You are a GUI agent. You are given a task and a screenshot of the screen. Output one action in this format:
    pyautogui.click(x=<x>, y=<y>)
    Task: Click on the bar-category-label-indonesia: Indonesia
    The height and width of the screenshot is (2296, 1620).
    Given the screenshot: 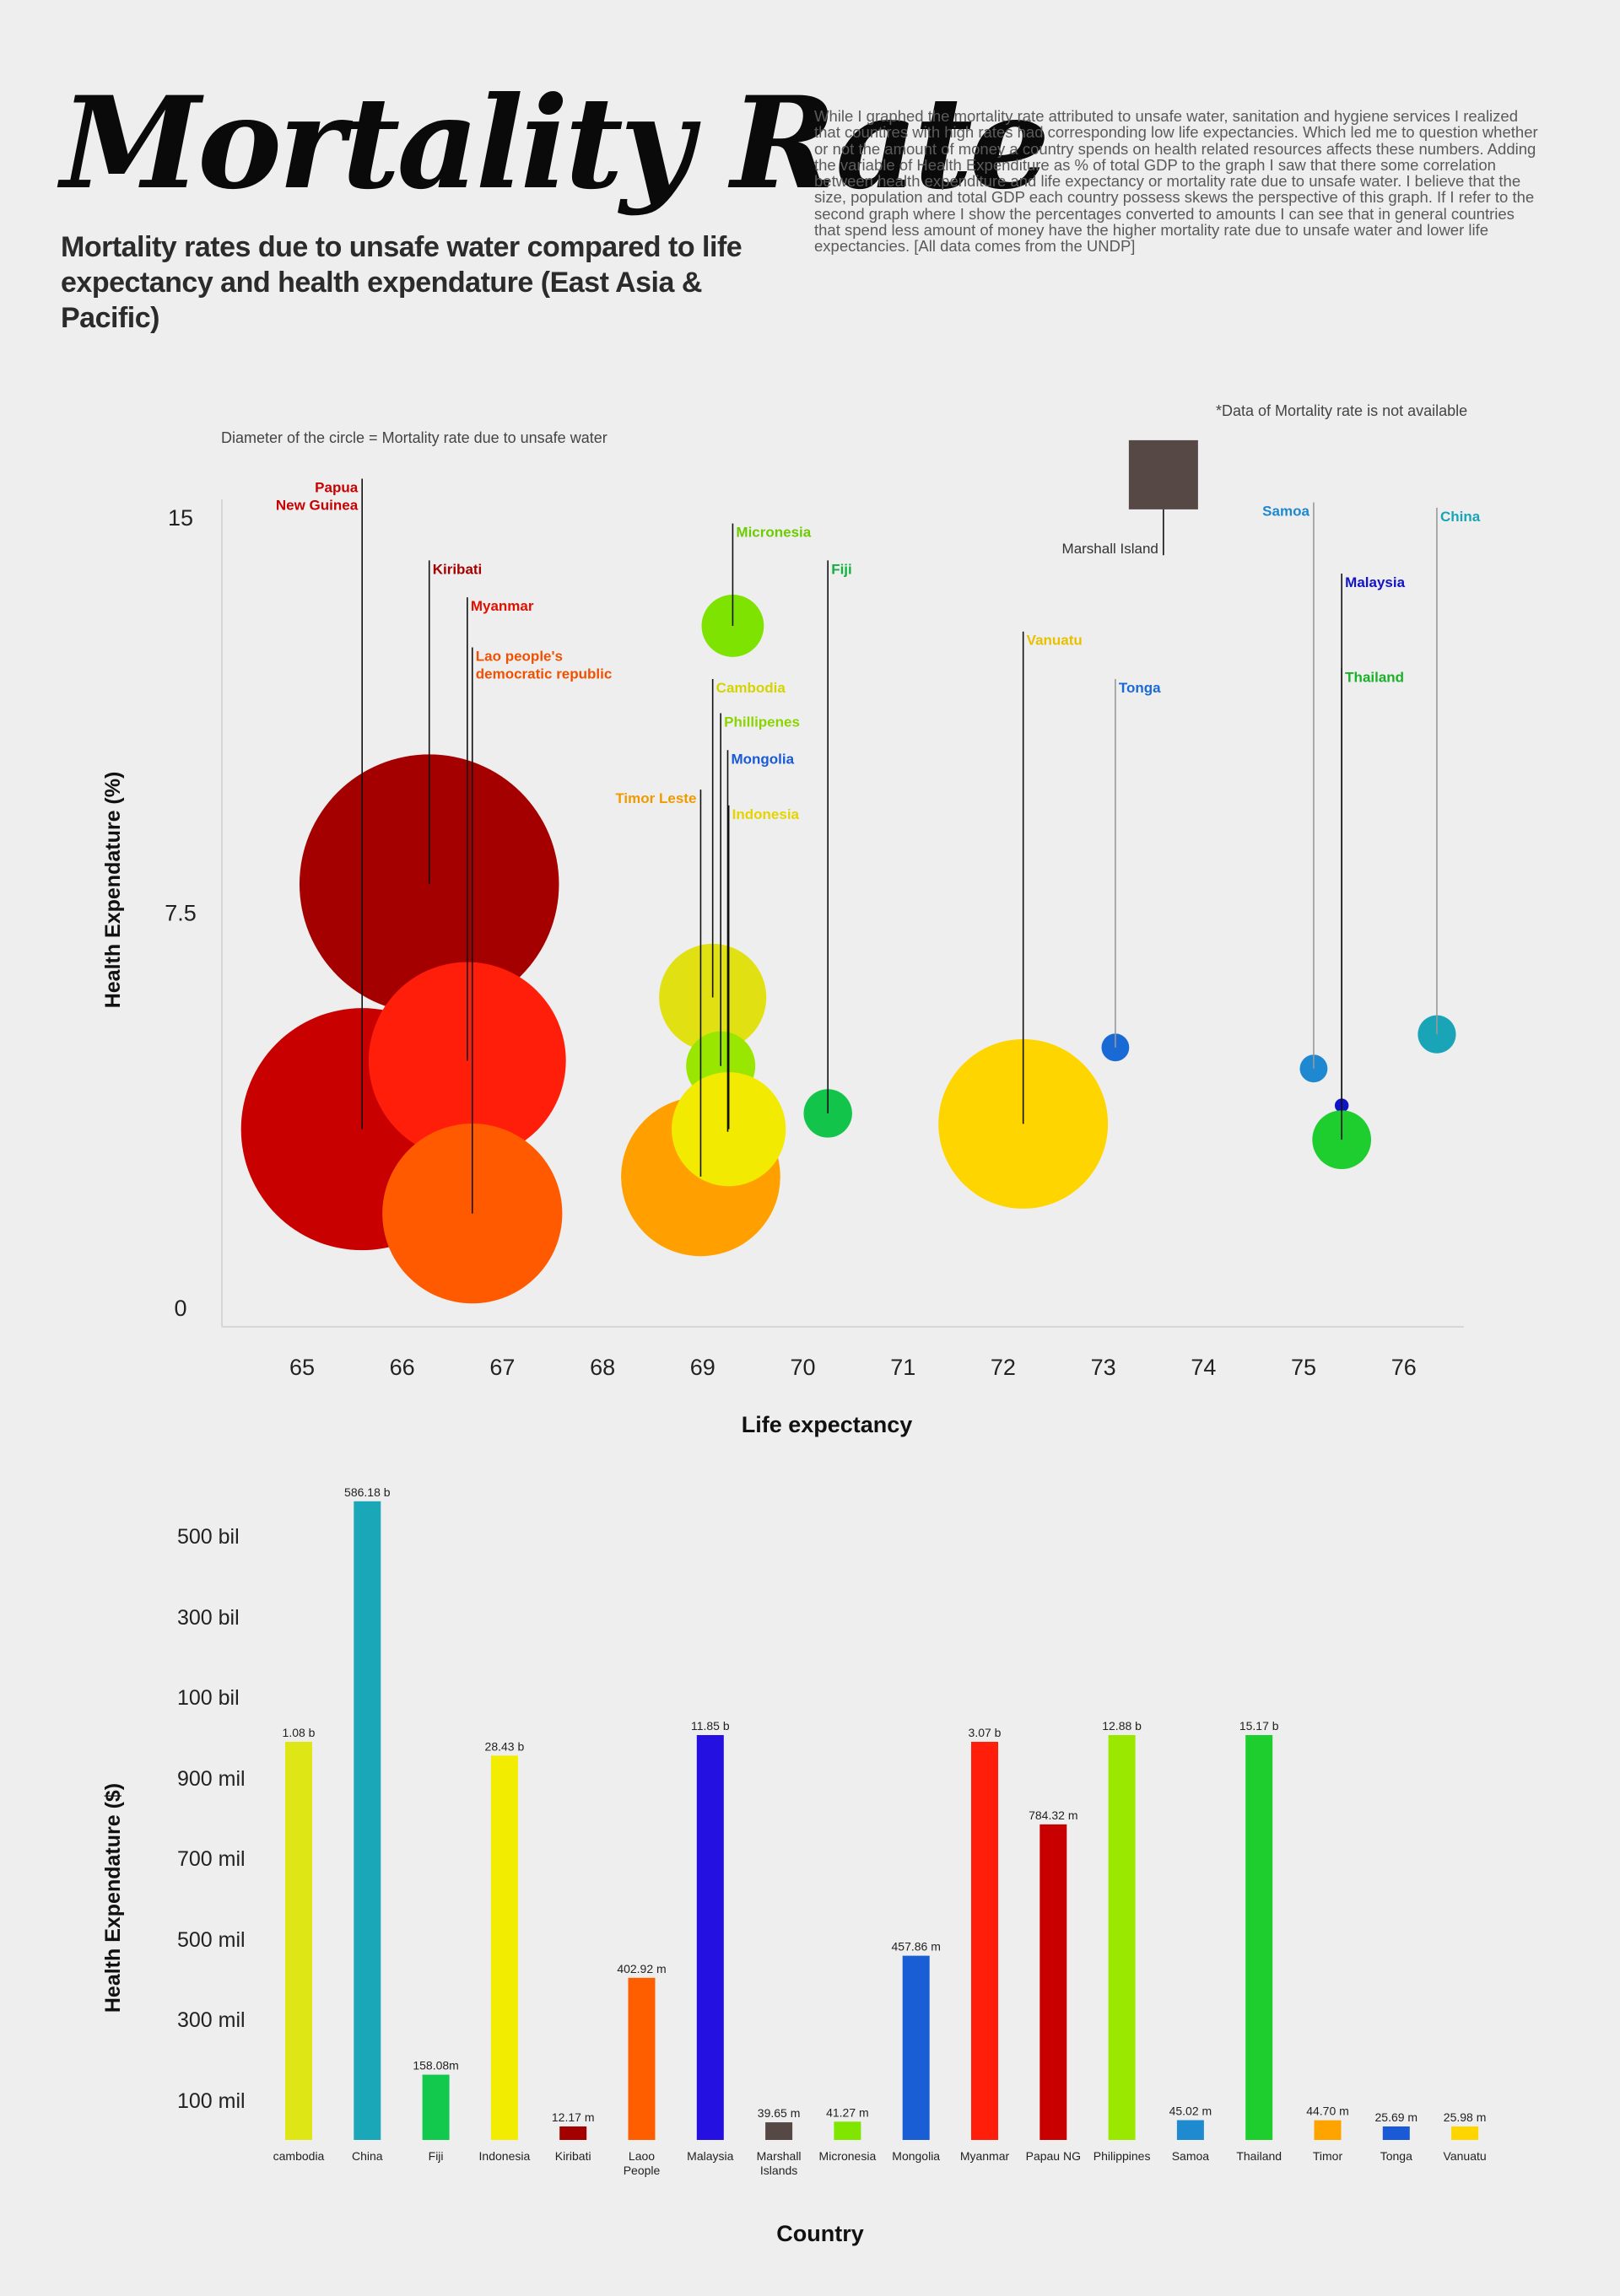 What is the action you would take?
    pyautogui.click(x=505, y=2156)
    